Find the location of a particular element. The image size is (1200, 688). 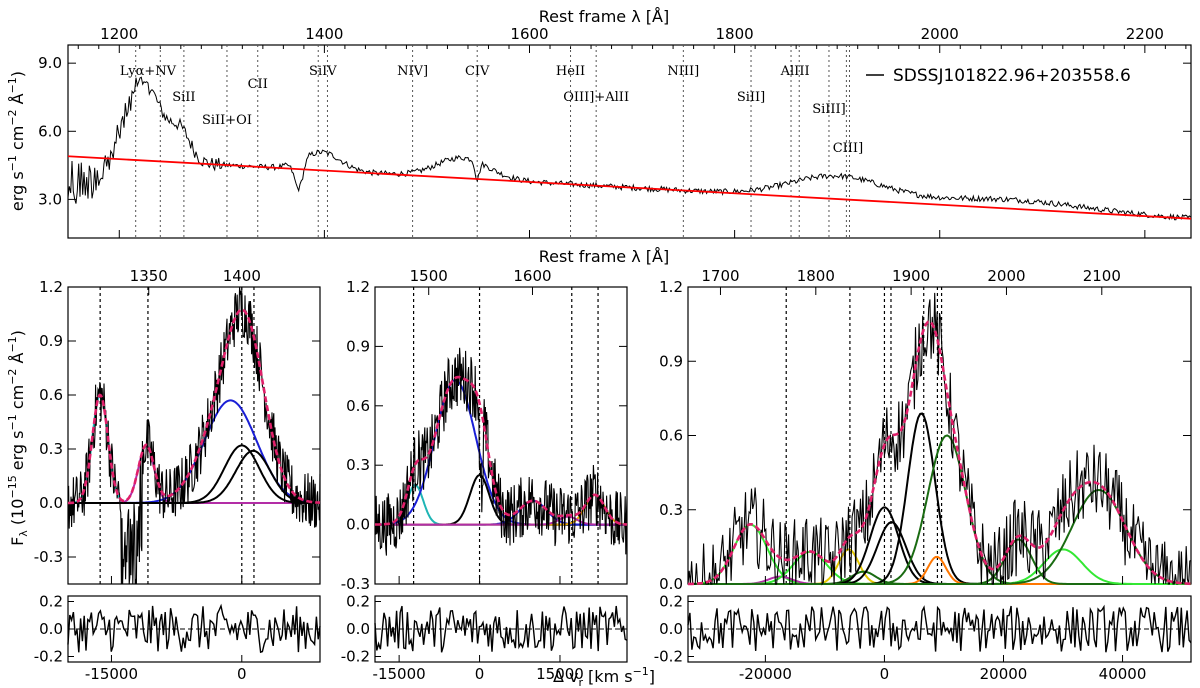

bm-wavelength-label: 1600 is located at coordinates (532, 276).